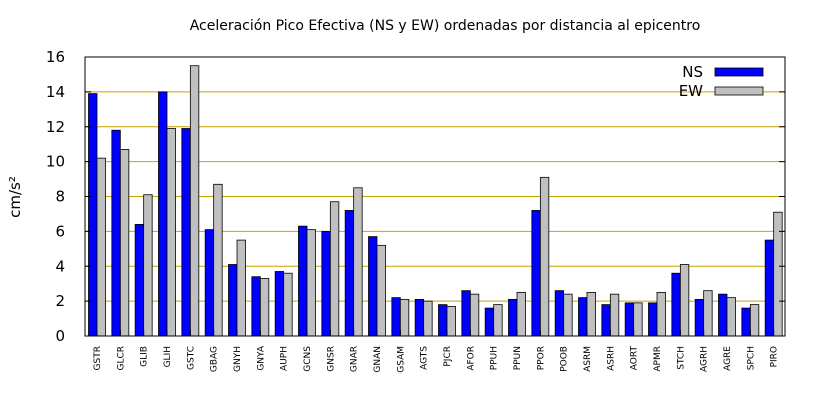 The height and width of the screenshot is (404, 820). Describe the element at coordinates (658, 359) in the screenshot. I see `x-tick-label: APMR` at that location.